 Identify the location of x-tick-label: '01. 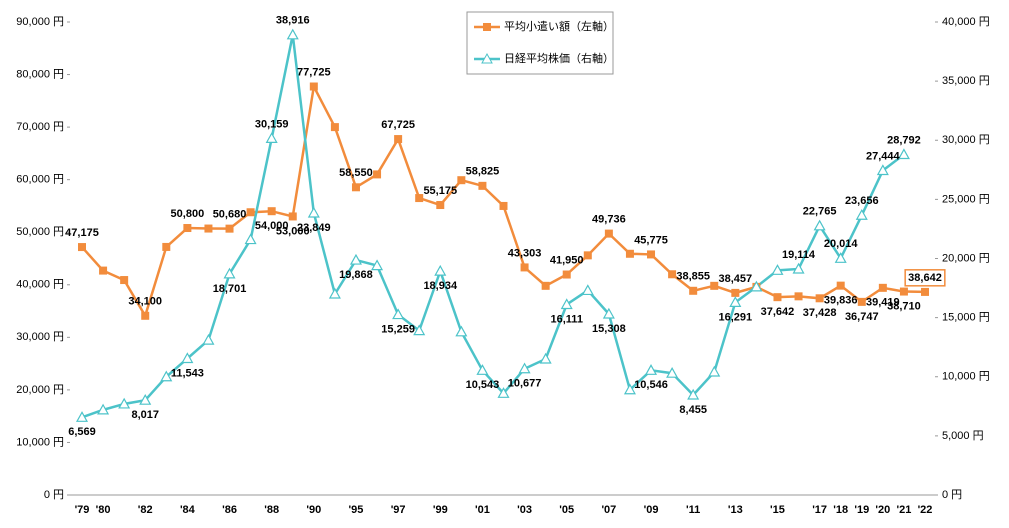
(482, 510).